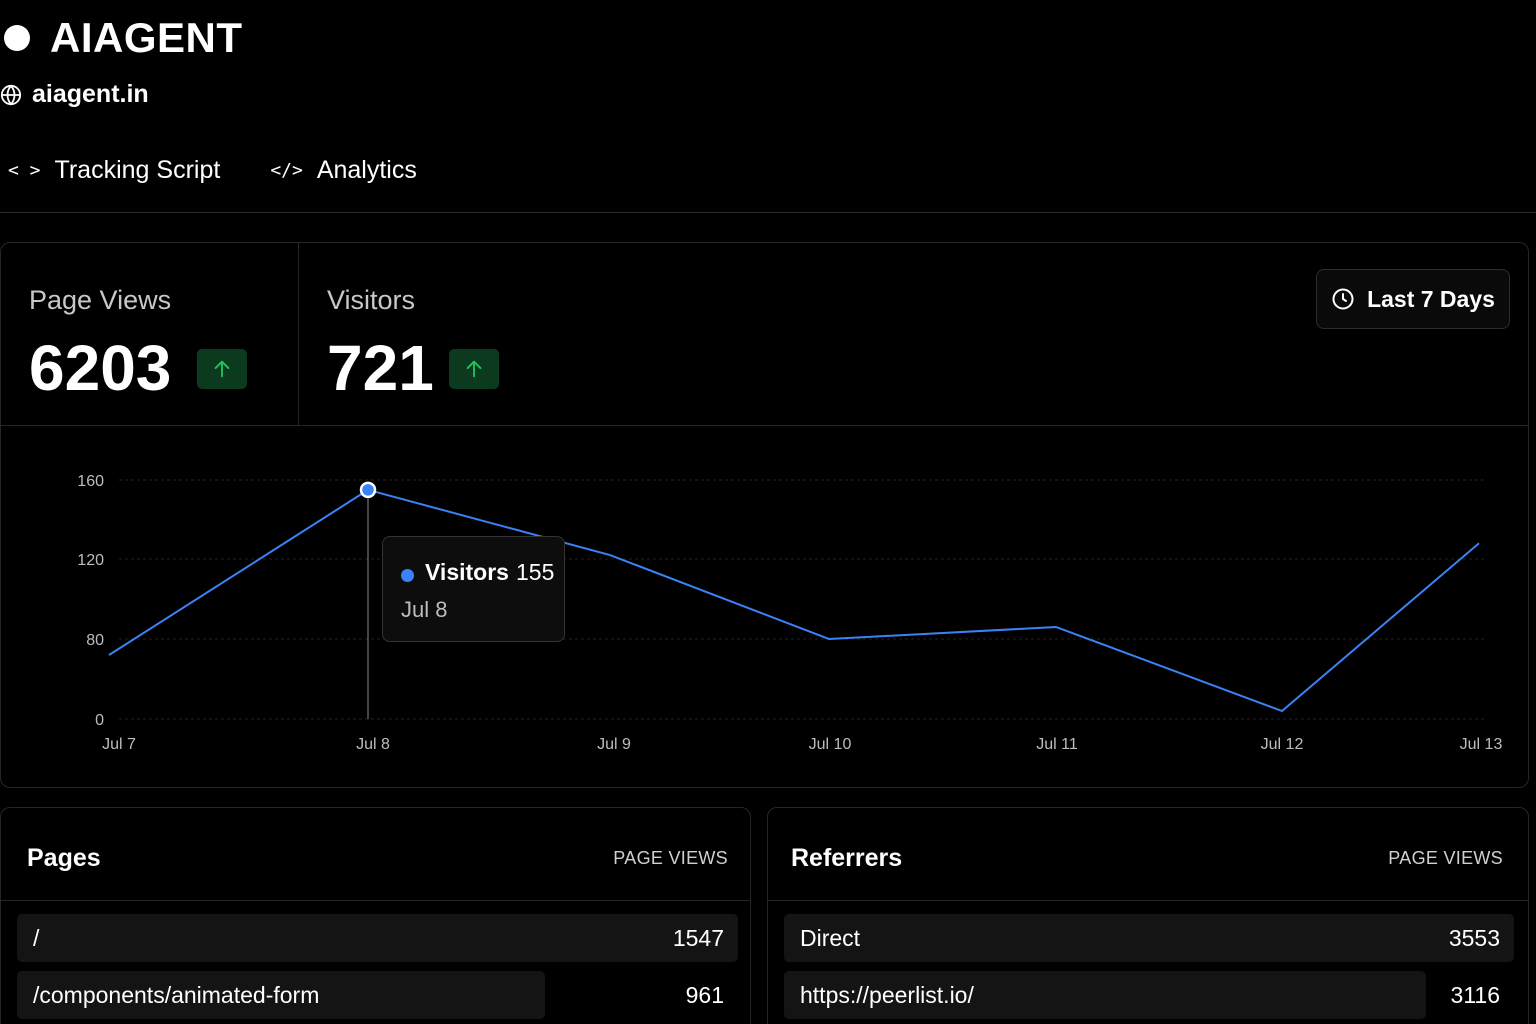  Describe the element at coordinates (1431, 298) in the screenshot. I see `date-range-label: Last 7 Days` at that location.